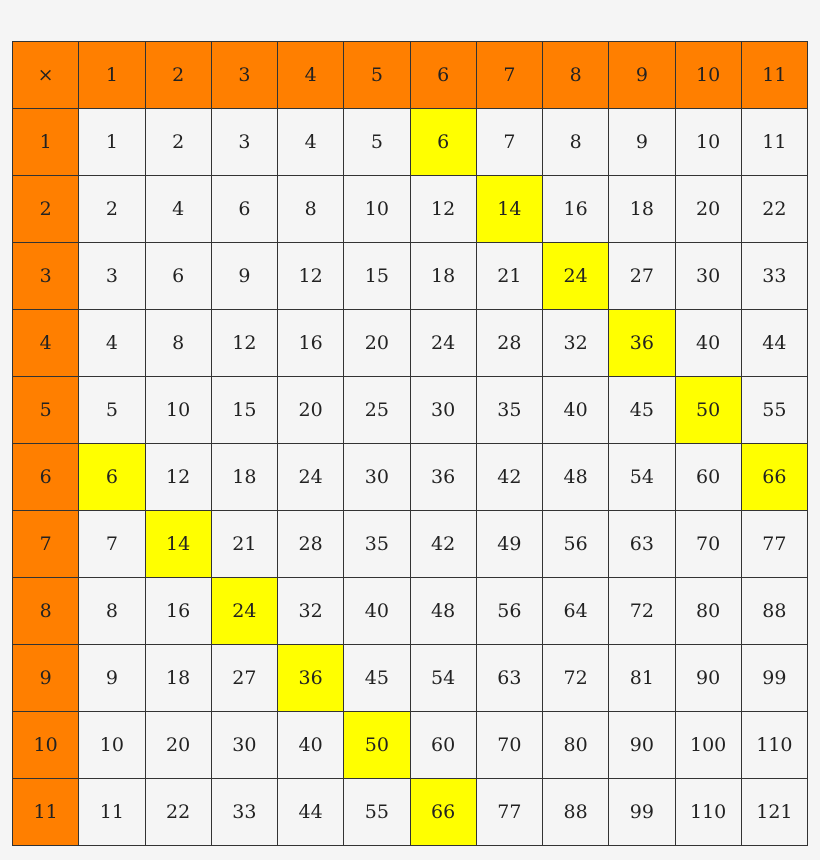 The image size is (820, 860). What do you see at coordinates (45, 209) in the screenshot?
I see `row-header: 2` at bounding box center [45, 209].